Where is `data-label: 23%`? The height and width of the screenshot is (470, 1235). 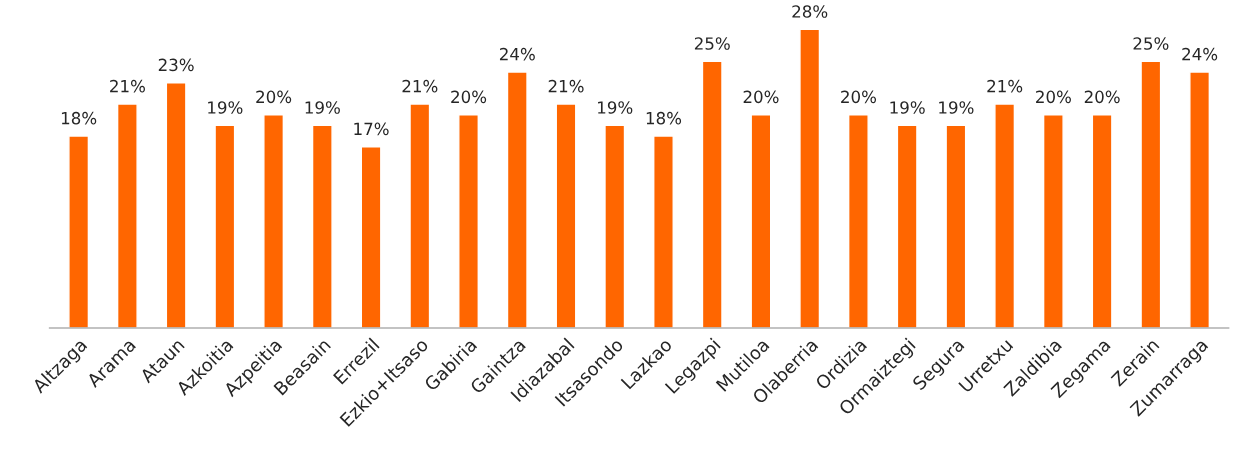
data-label: 23% is located at coordinates (176, 65).